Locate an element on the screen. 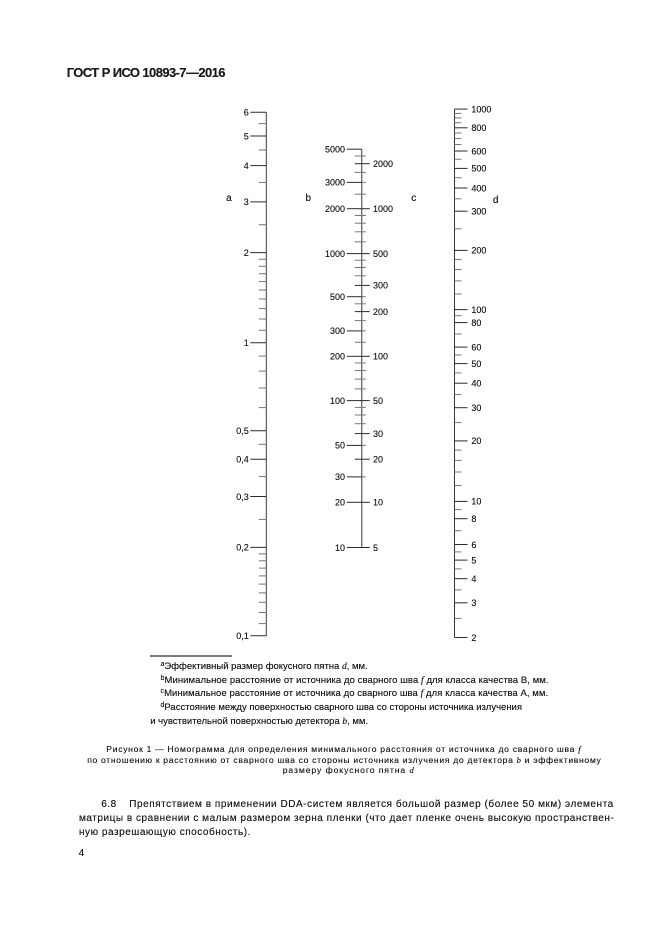 The width and height of the screenshot is (661, 936). svg-text: 8 is located at coordinates (473, 519).